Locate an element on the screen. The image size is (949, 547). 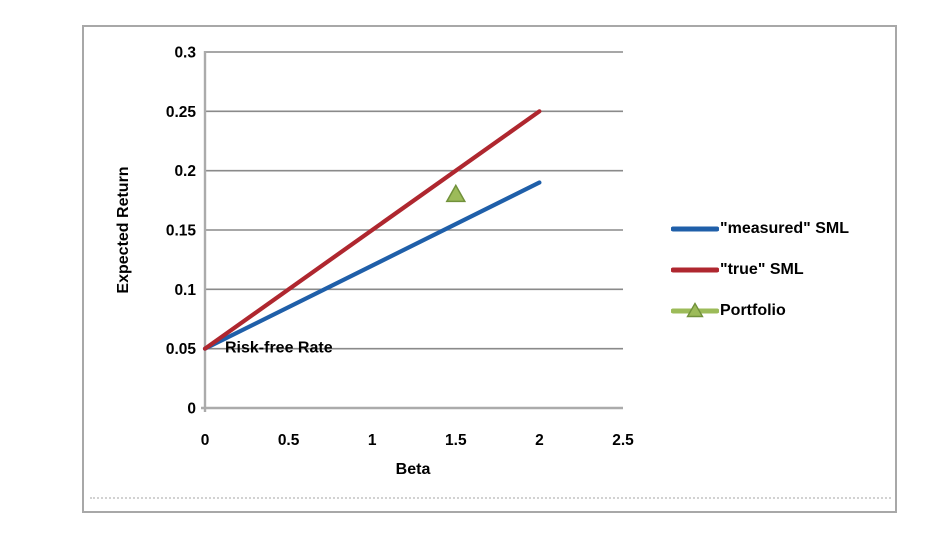
legend-item-true-sml: "true" SML is located at coordinates (760, 270).